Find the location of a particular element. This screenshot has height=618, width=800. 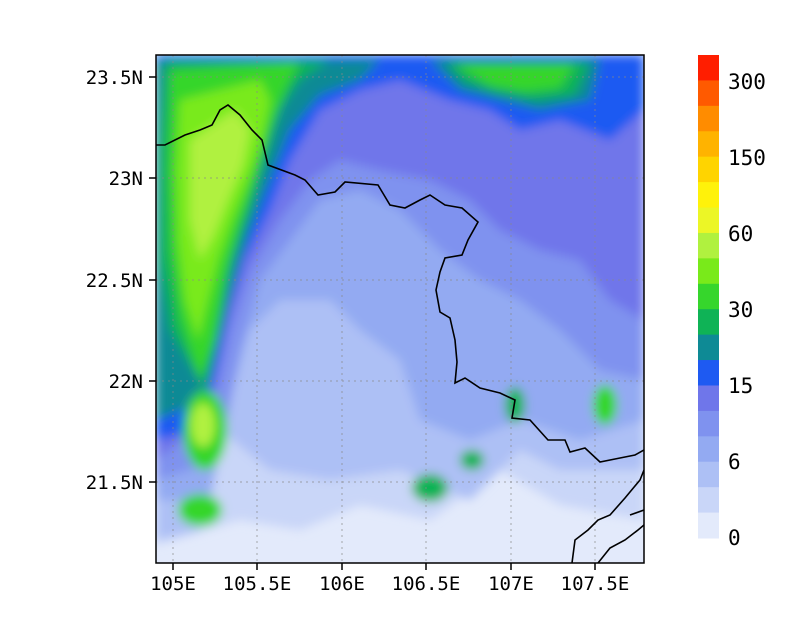

y-tick-labels: 23.5N 23N 22.5N 22N 21.5N is located at coordinates (114, 280).